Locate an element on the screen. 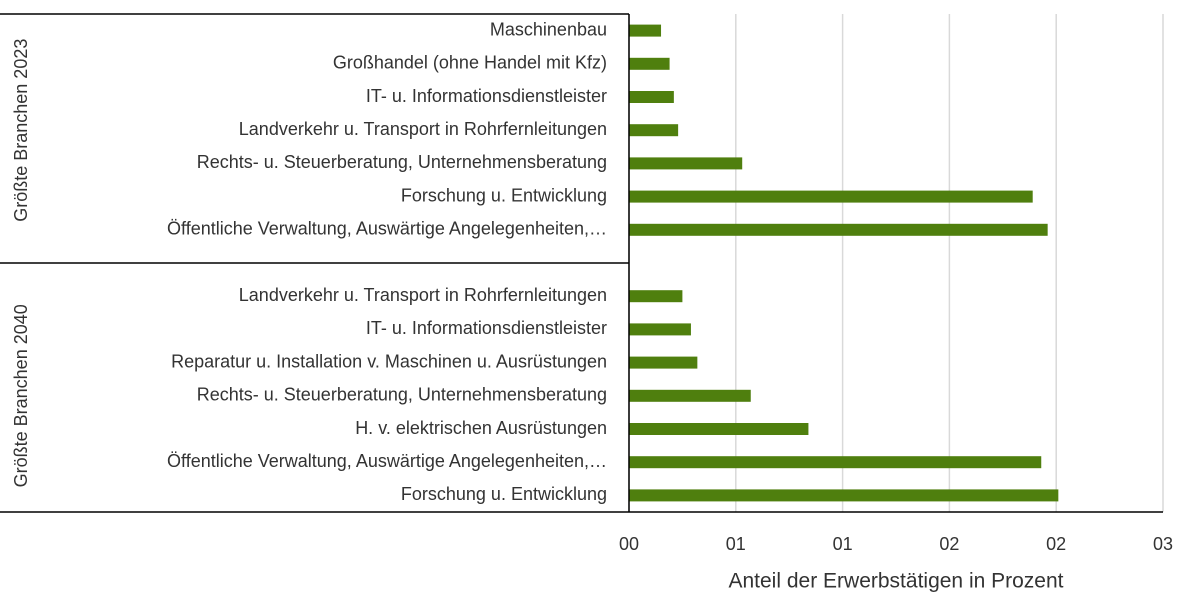 The width and height of the screenshot is (1181, 595). group-label: Größte Branchen 2040 is located at coordinates (21, 395).